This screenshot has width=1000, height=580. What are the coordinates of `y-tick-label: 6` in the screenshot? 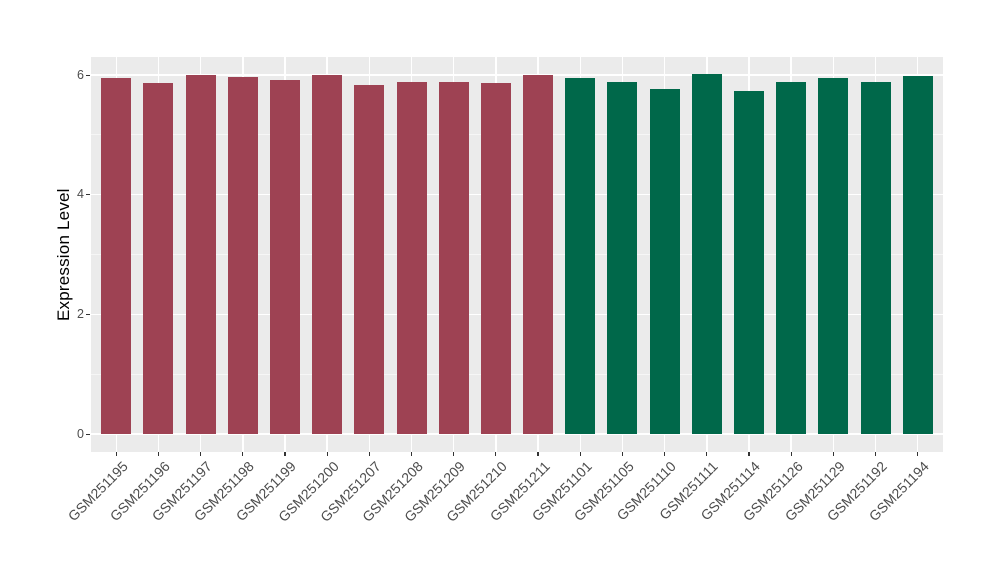 It's located at (80, 74).